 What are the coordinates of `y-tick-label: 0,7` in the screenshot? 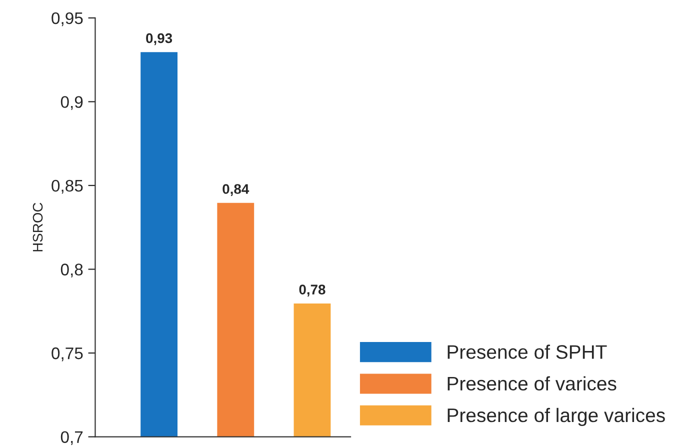 It's located at (71, 438).